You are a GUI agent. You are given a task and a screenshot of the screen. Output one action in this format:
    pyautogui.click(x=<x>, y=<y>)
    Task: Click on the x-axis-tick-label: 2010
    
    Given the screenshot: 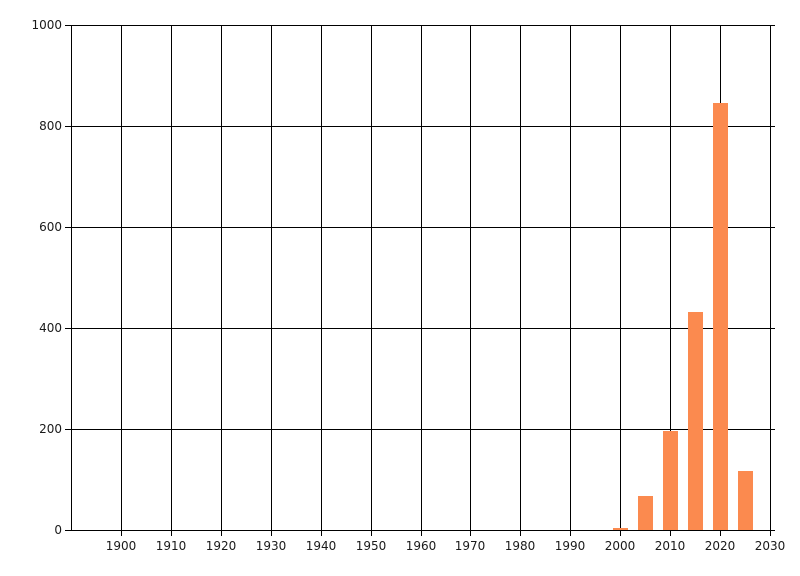 What is the action you would take?
    pyautogui.click(x=670, y=546)
    